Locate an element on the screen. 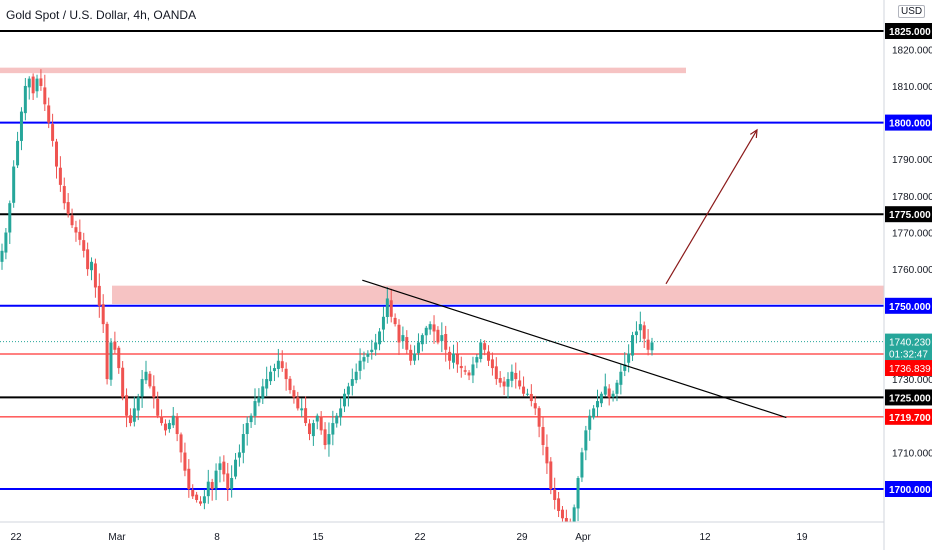 The height and width of the screenshot is (550, 932). countdown-label: 01:32:47 is located at coordinates (908, 355).